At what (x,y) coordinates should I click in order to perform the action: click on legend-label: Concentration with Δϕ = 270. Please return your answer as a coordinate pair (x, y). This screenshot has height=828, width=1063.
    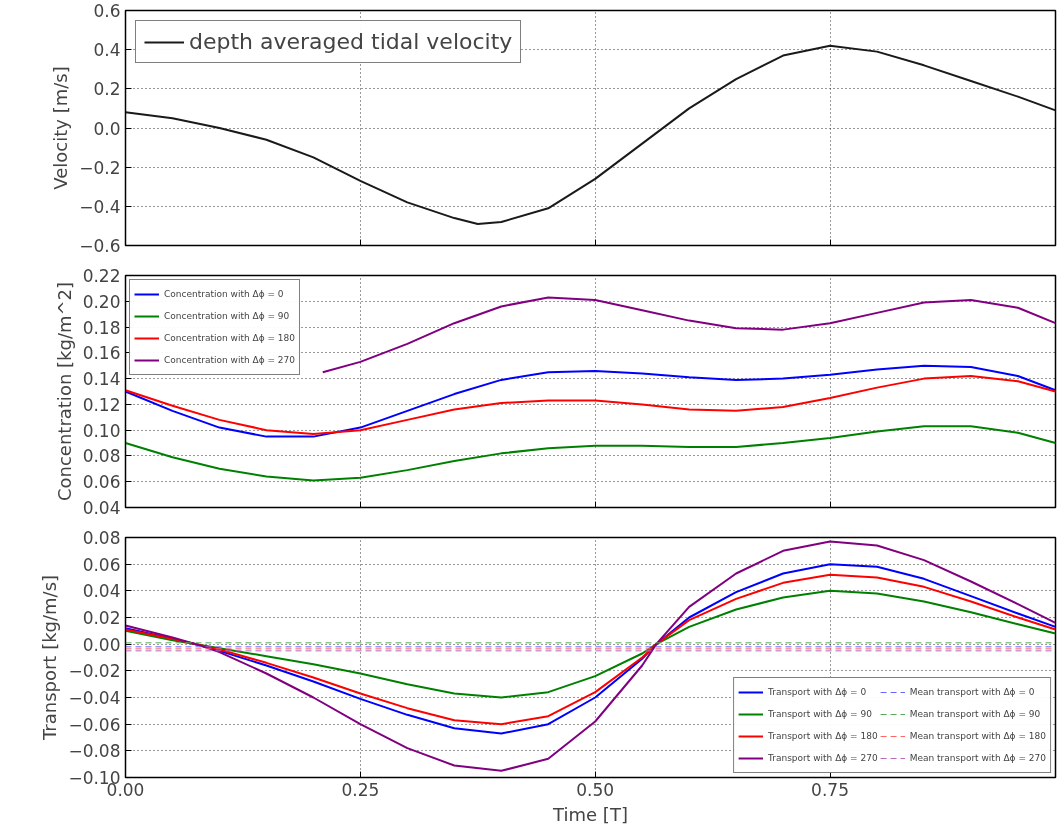
    Looking at the image, I should click on (230, 360).